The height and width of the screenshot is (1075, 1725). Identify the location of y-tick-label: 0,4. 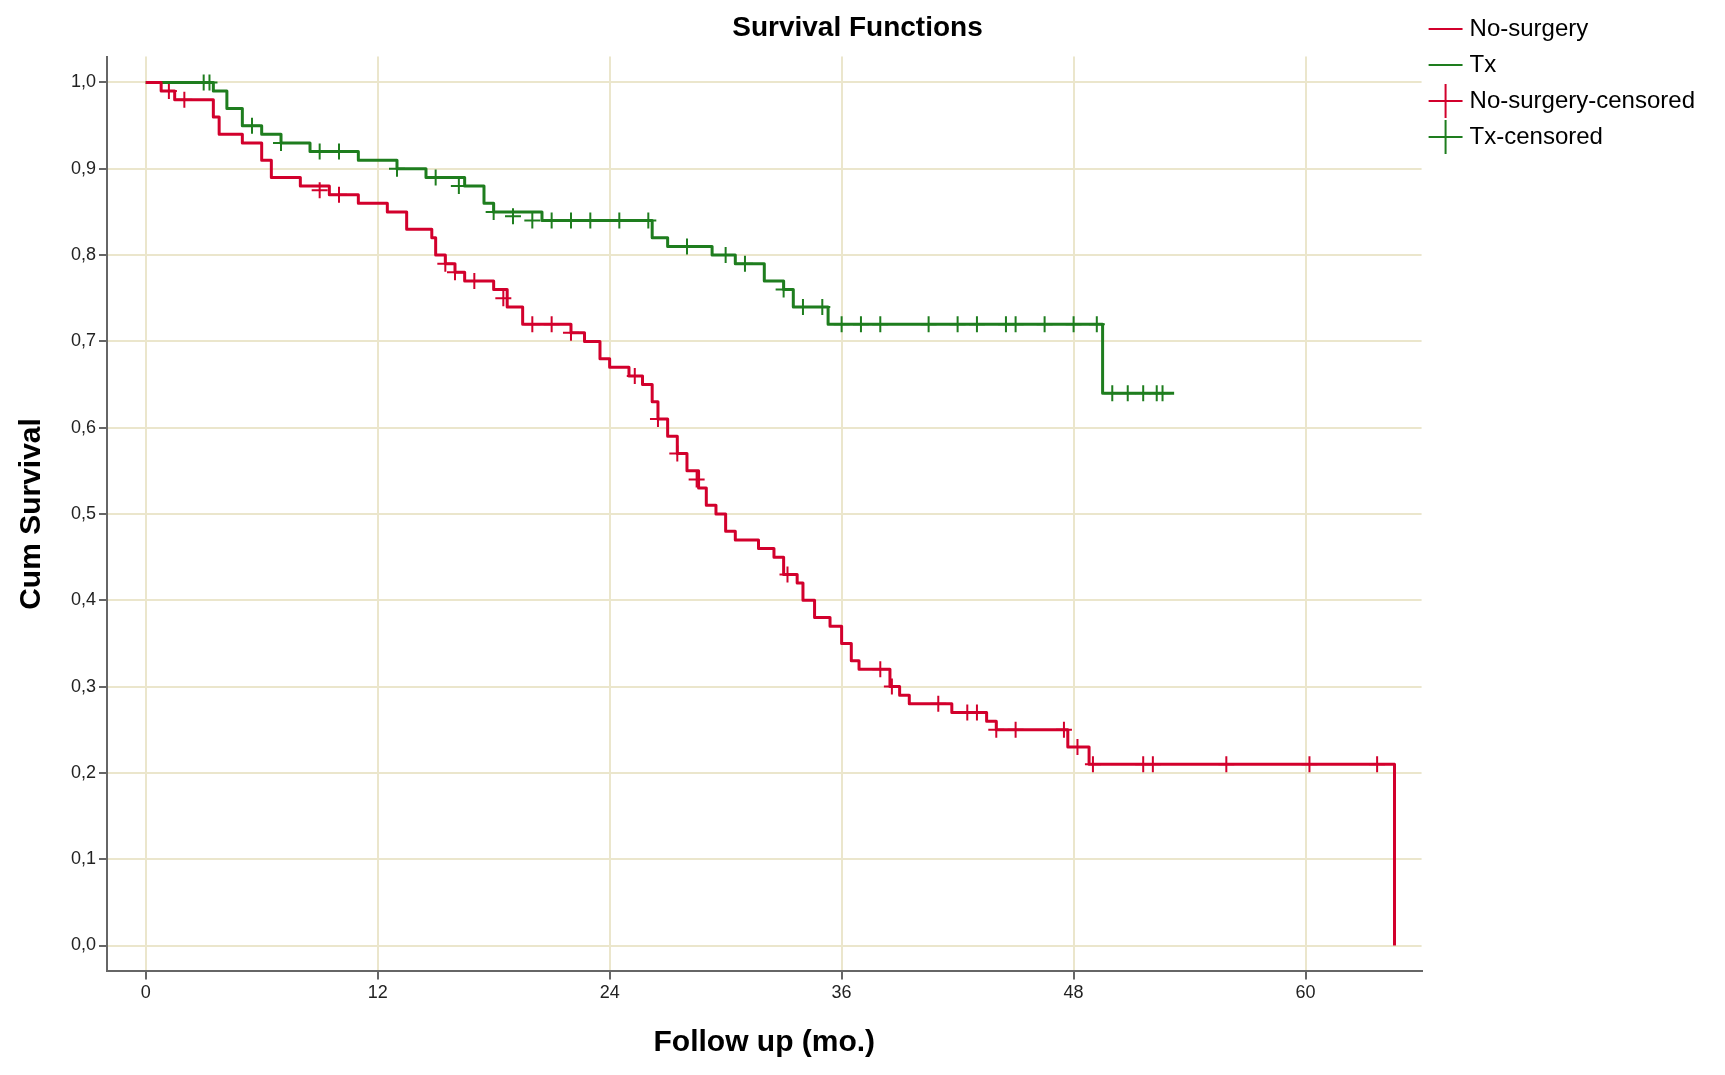
(83, 599).